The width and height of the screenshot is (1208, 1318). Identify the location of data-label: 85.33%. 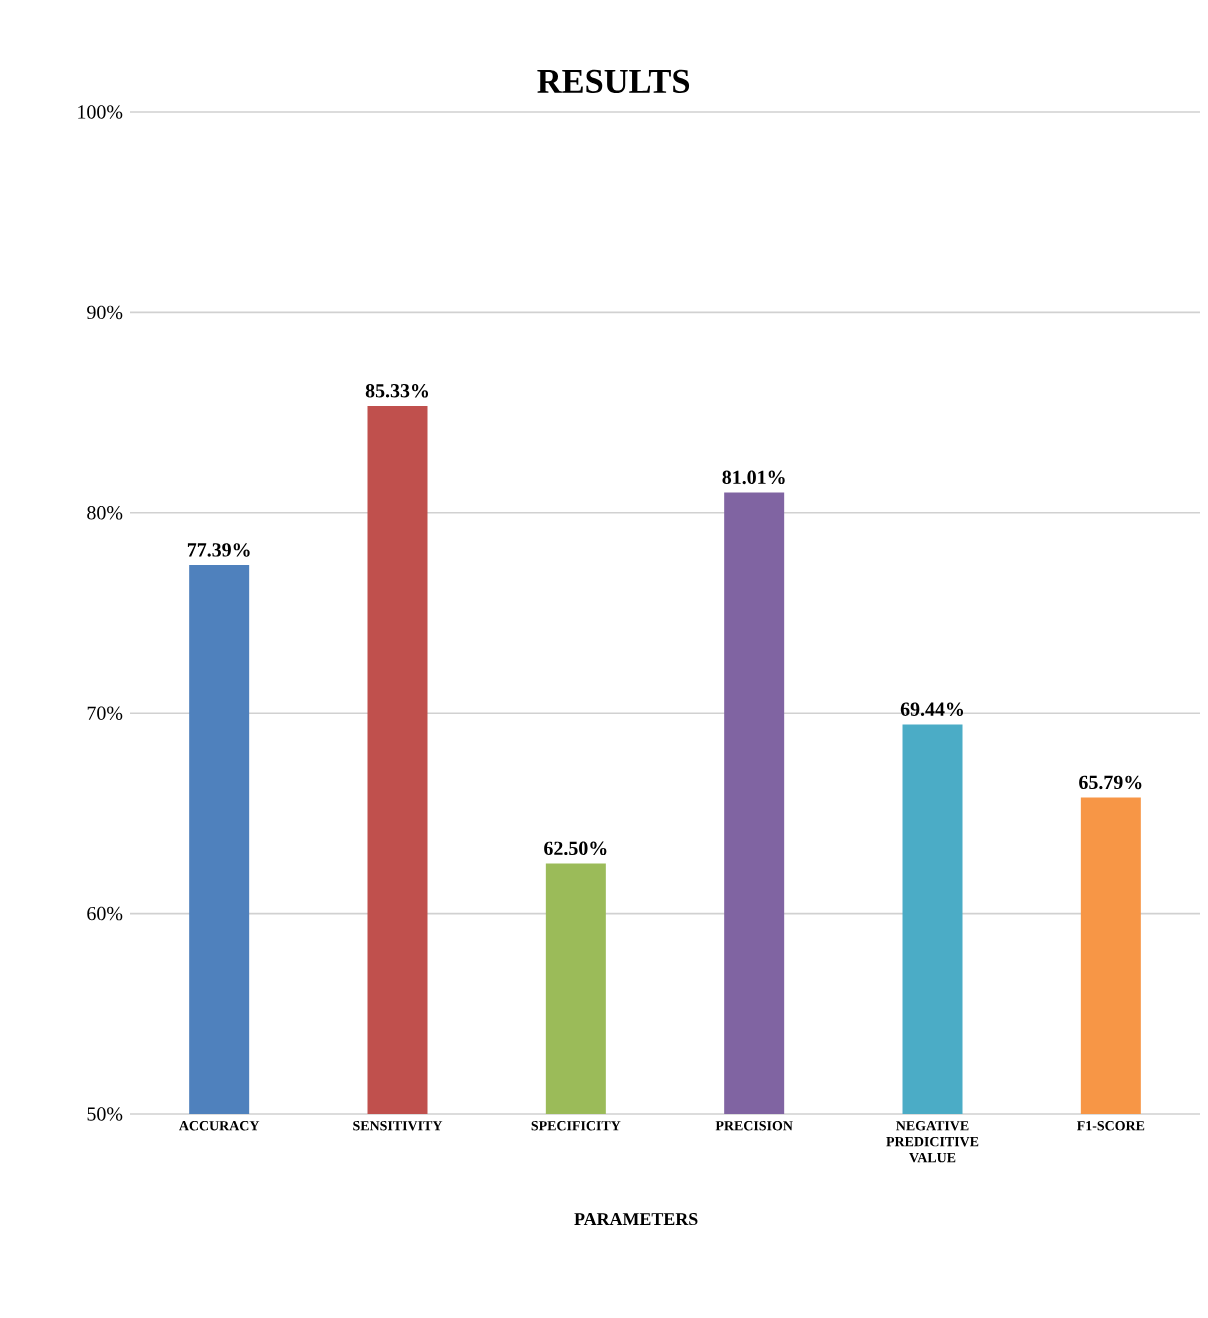
(397, 391).